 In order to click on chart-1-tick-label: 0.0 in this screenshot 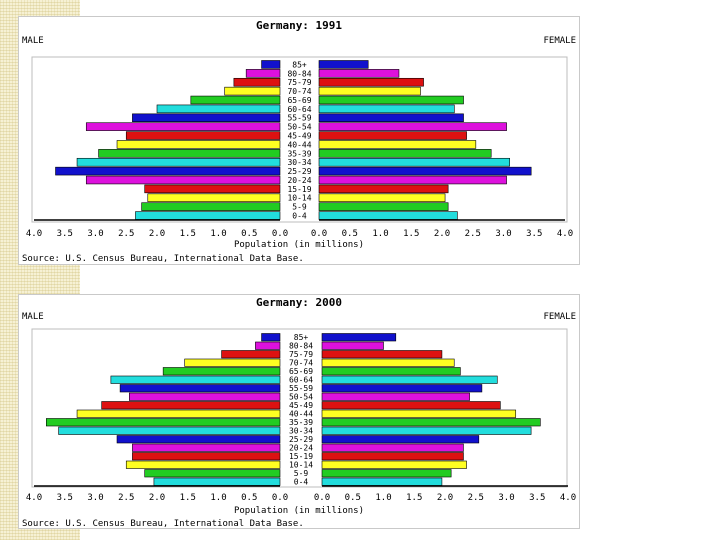, I will do `click(322, 498)`.